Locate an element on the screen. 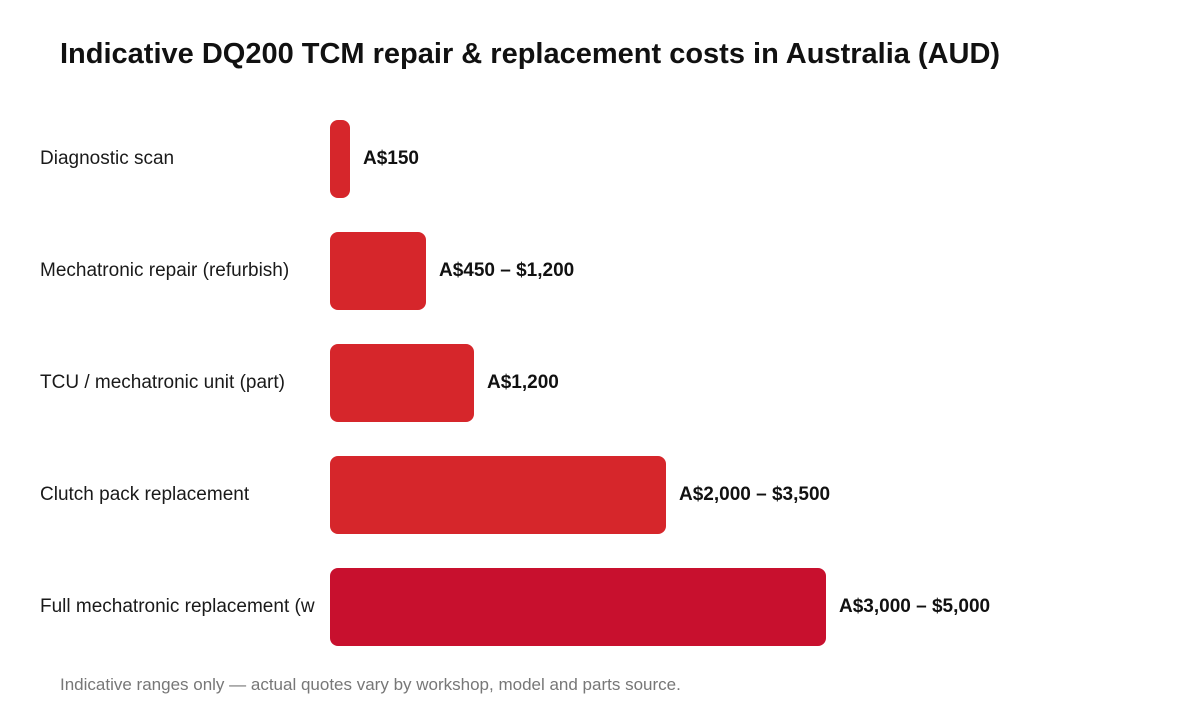  category-label-2: Mechatronic repair (refurbish) is located at coordinates (164, 270).